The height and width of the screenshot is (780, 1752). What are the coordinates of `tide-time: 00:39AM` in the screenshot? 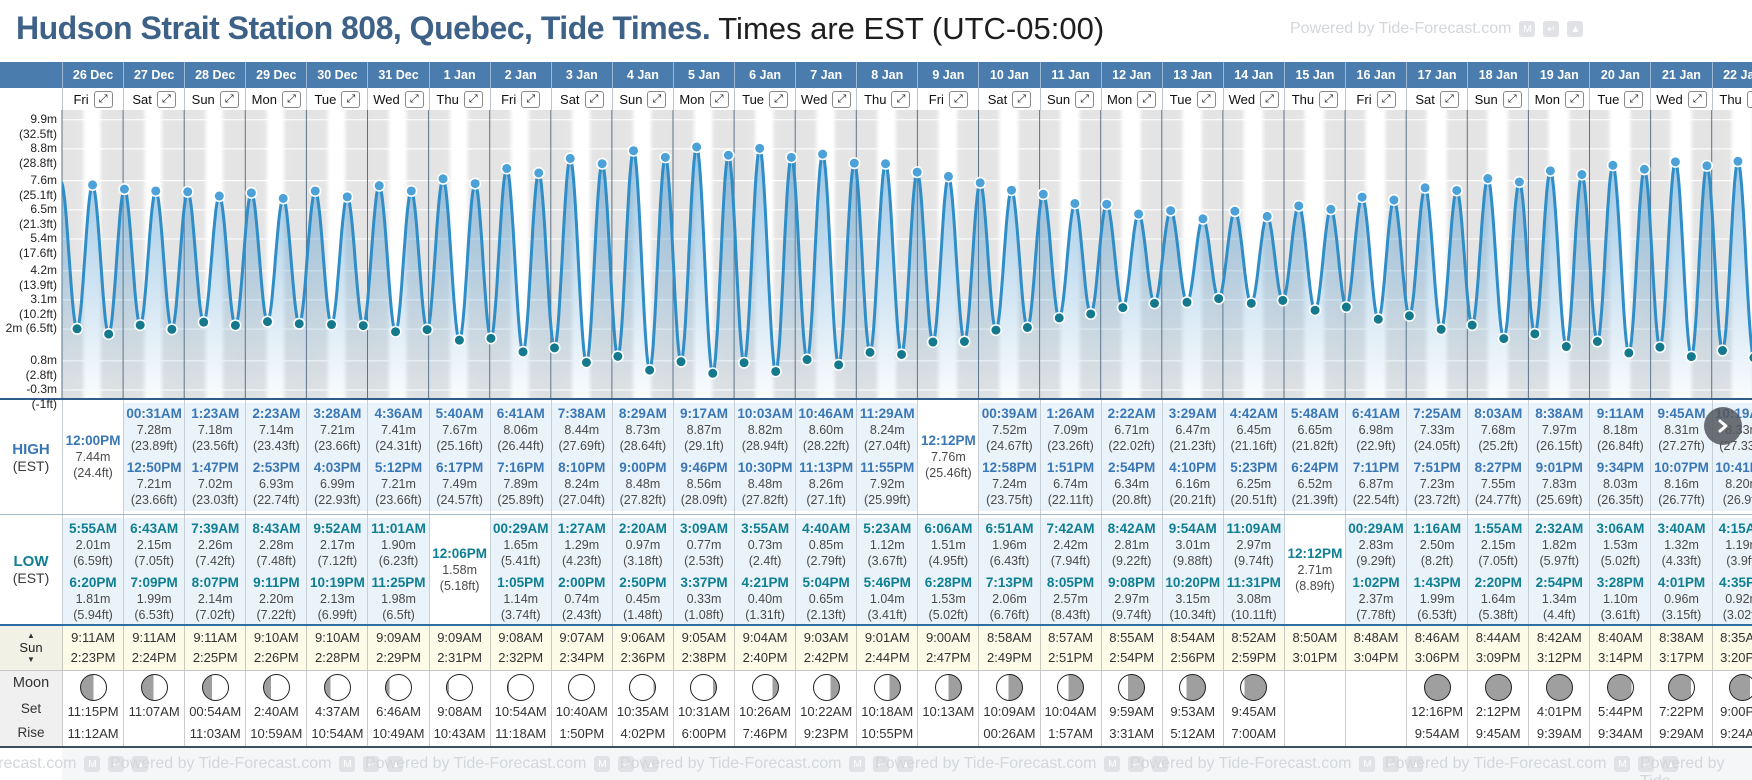 It's located at (1009, 413).